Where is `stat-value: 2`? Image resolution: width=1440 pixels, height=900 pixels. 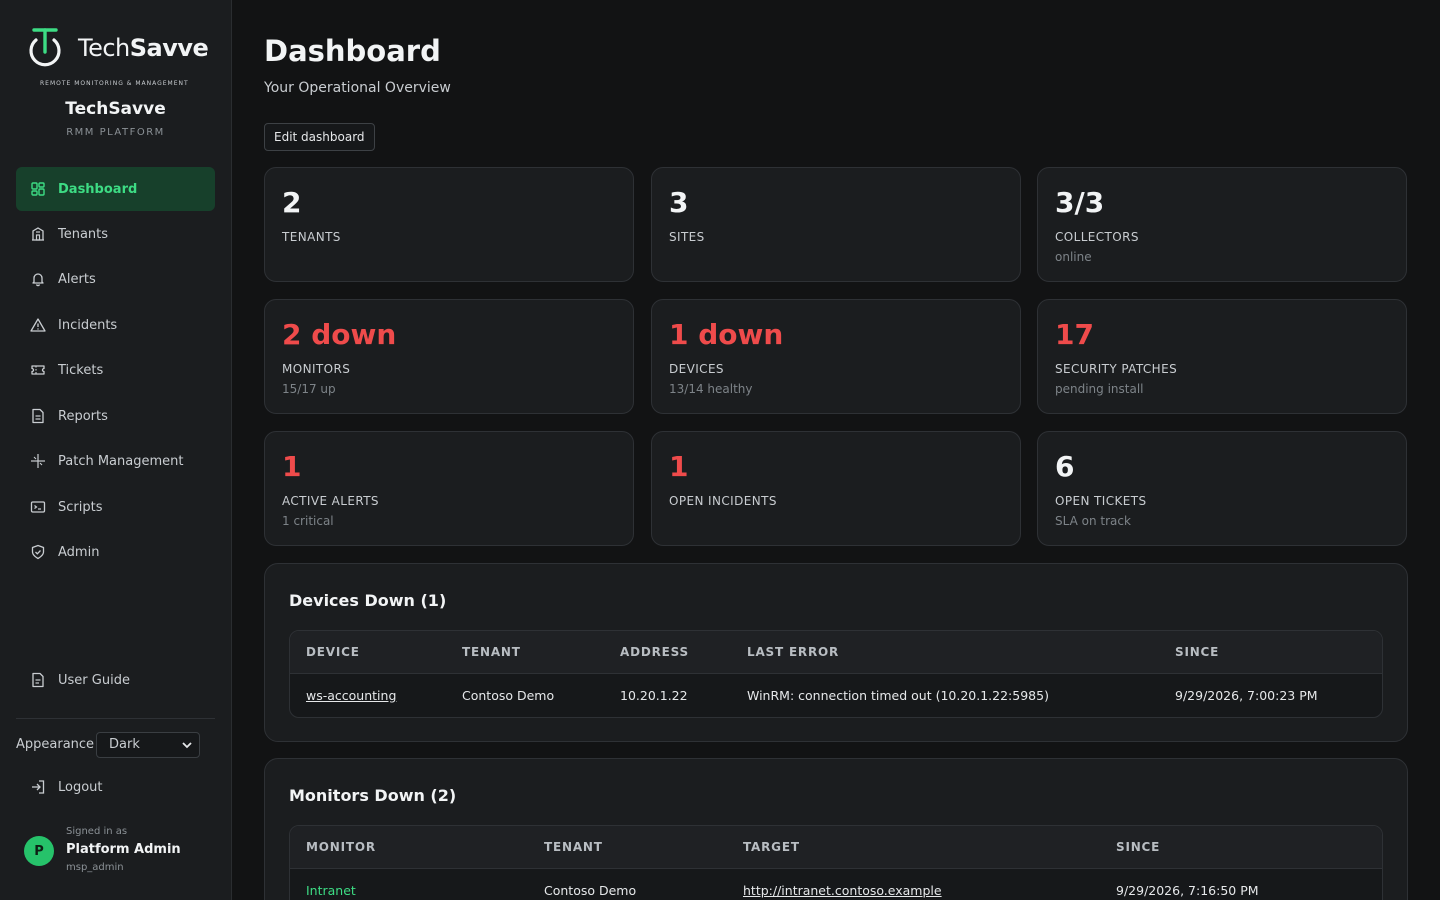
stat-value: 2 is located at coordinates (292, 202).